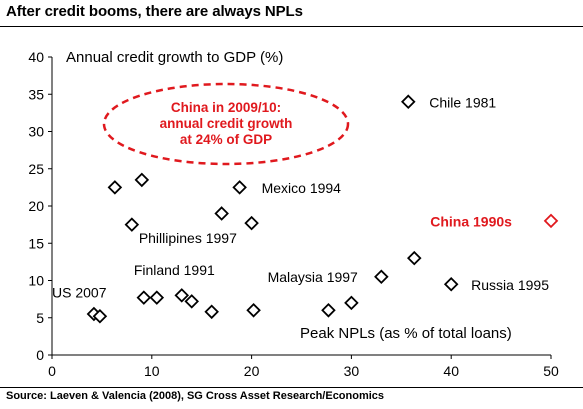  I want to click on x-tick-label: 0, so click(52, 371).